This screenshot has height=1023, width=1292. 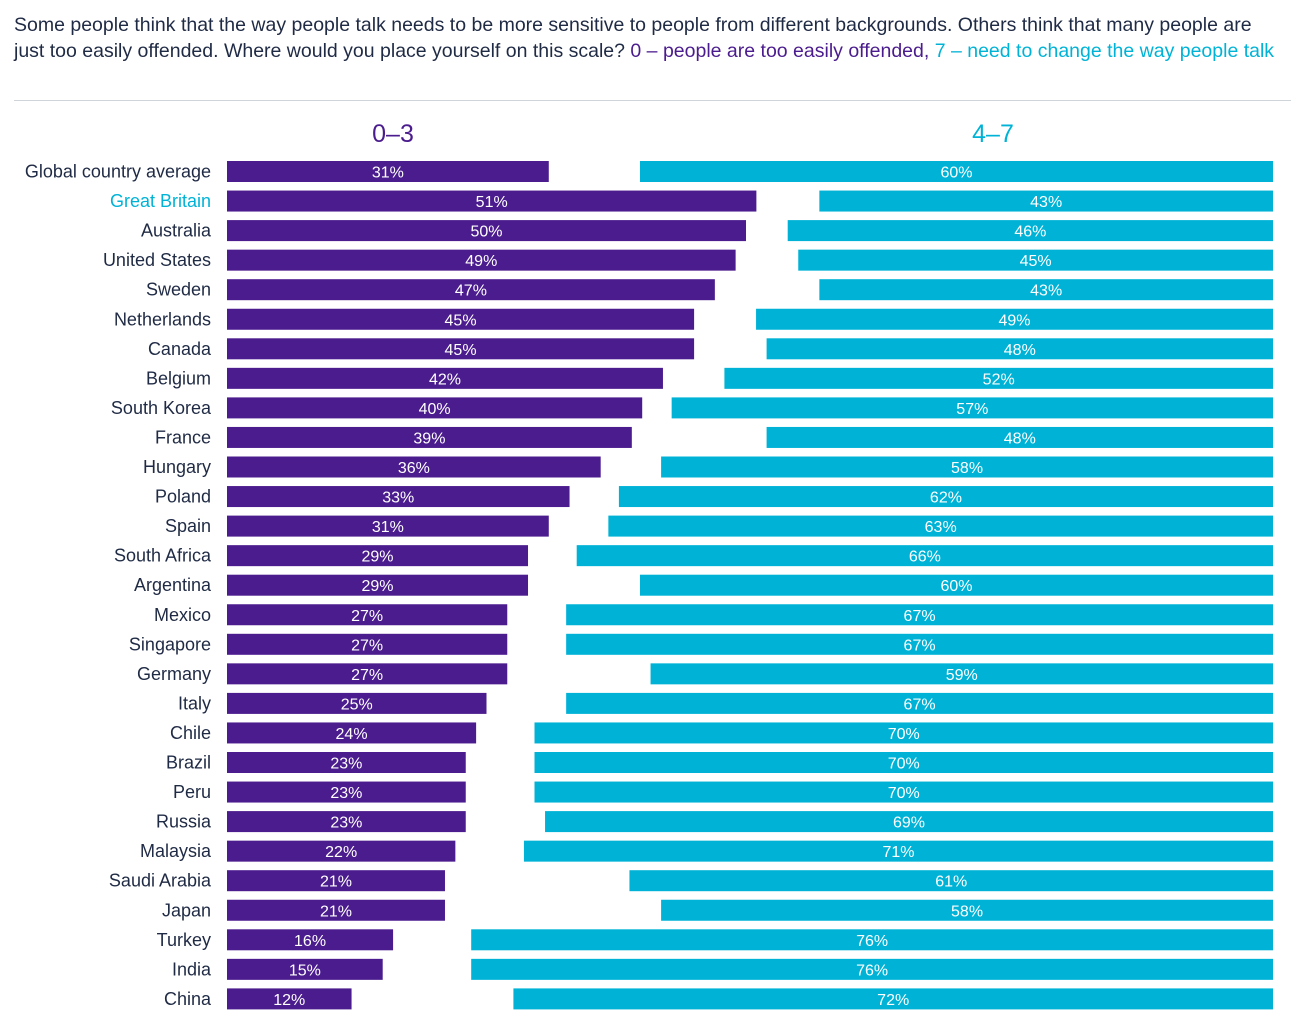 I want to click on category-label: Japan, so click(x=186, y=910).